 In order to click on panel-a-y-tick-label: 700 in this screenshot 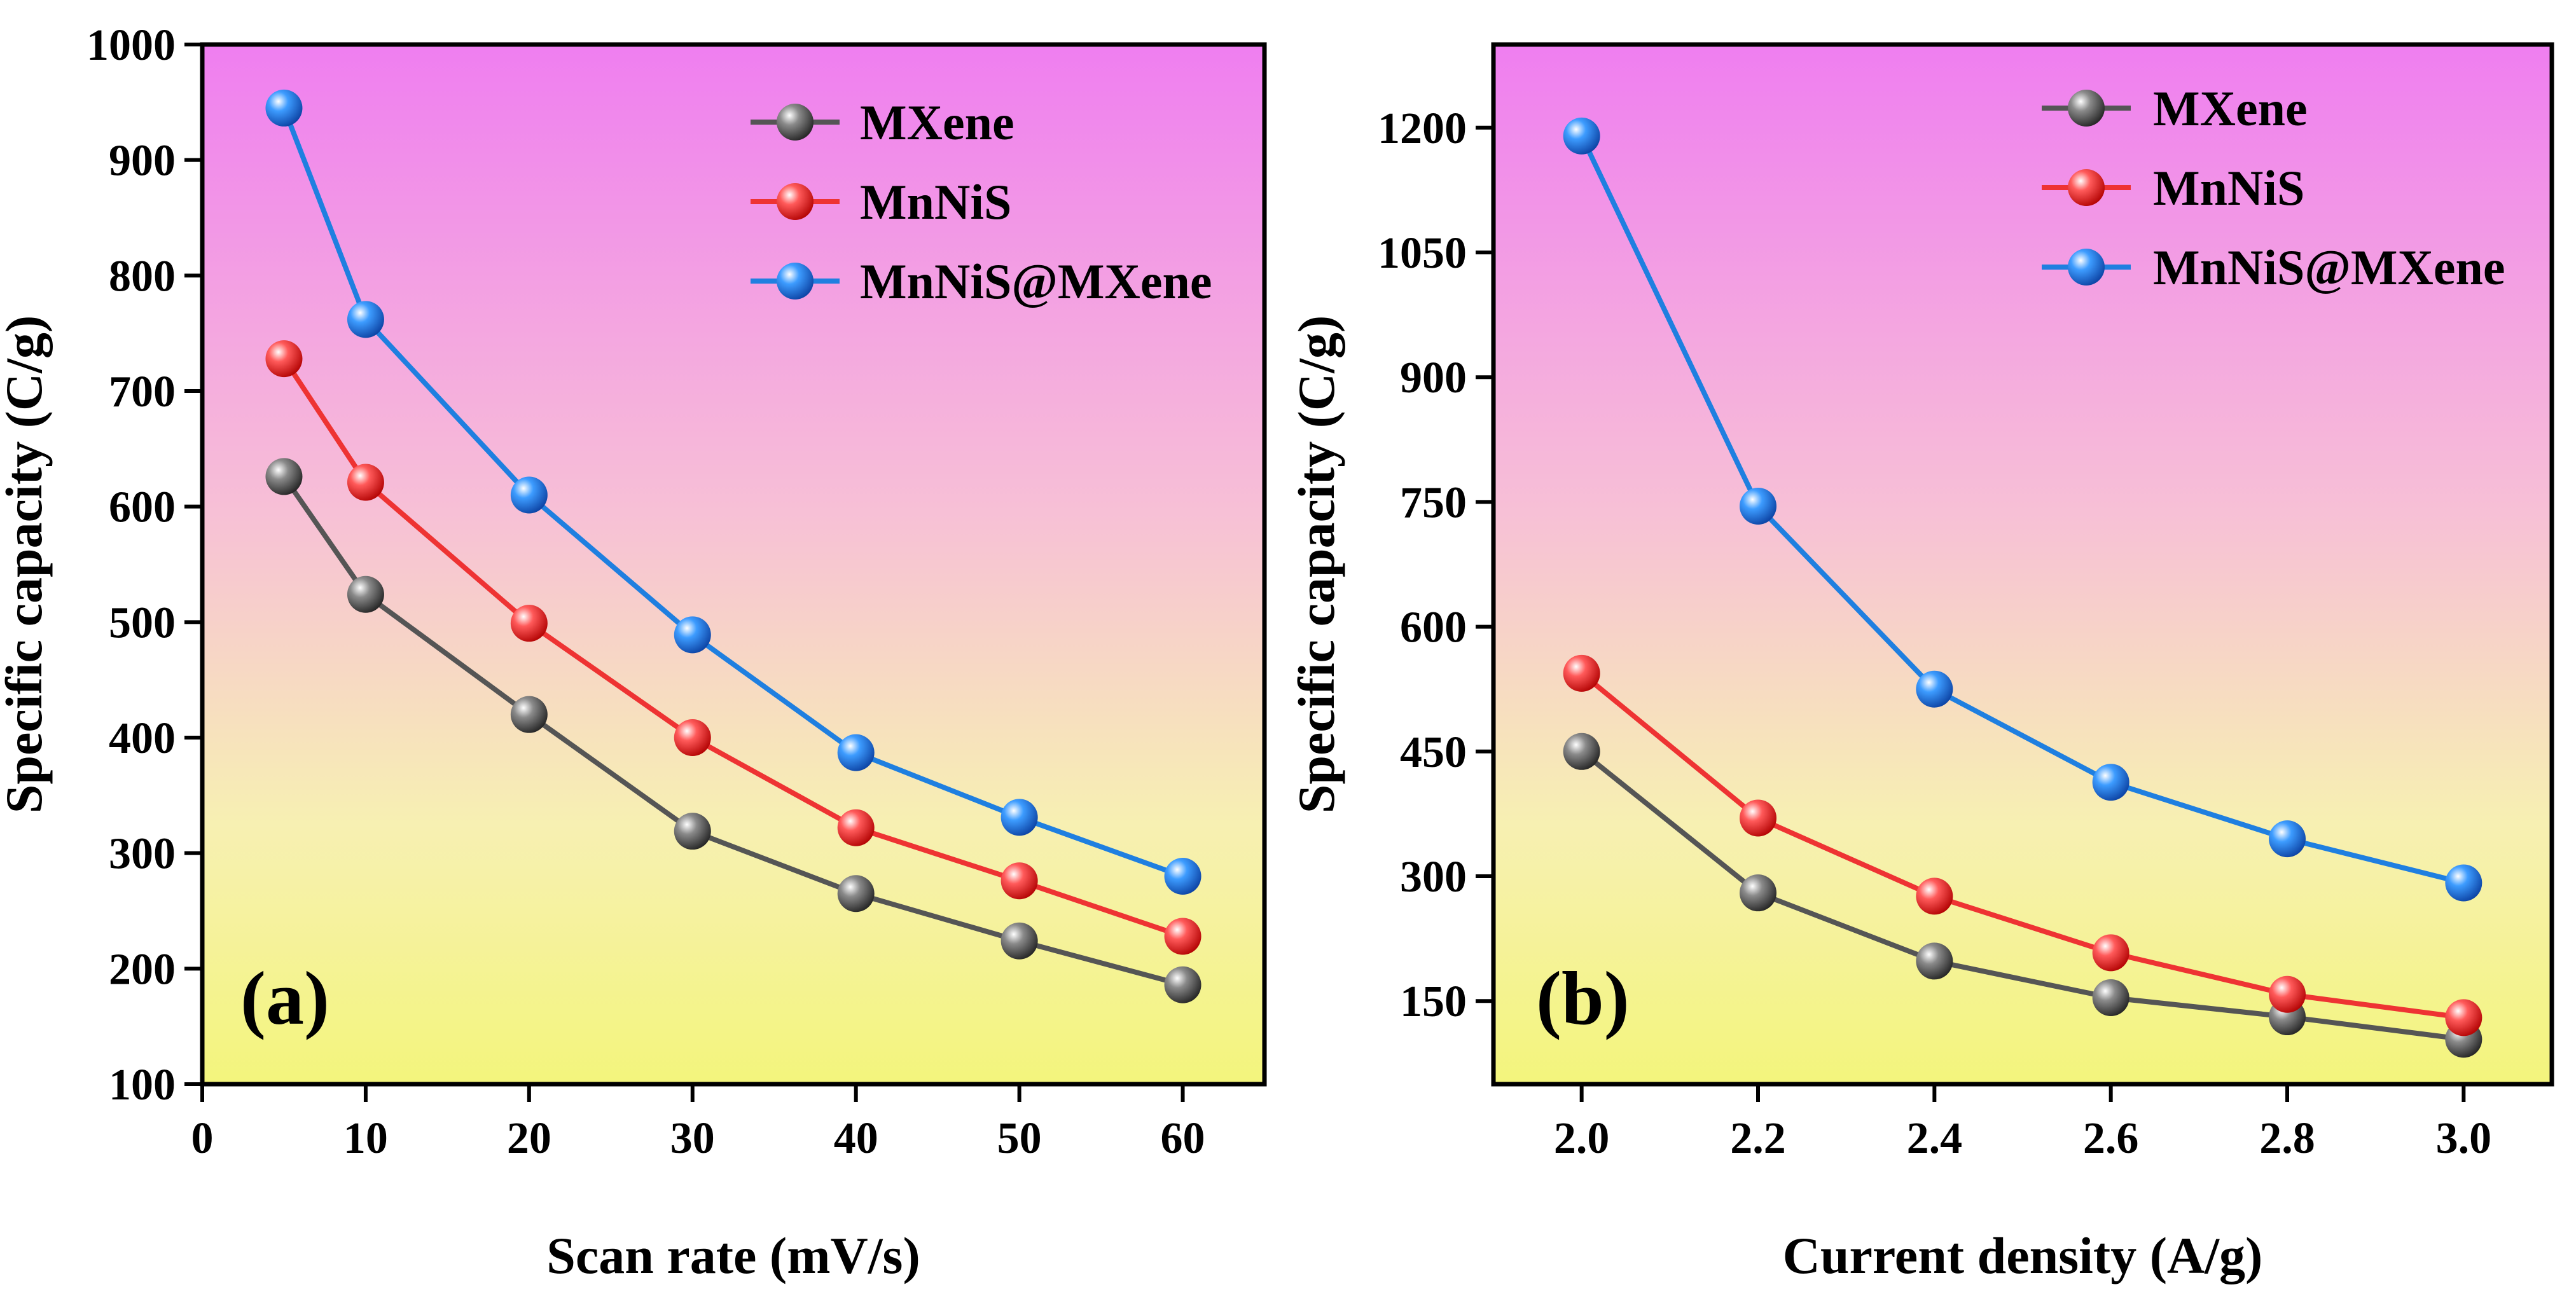, I will do `click(142, 392)`.